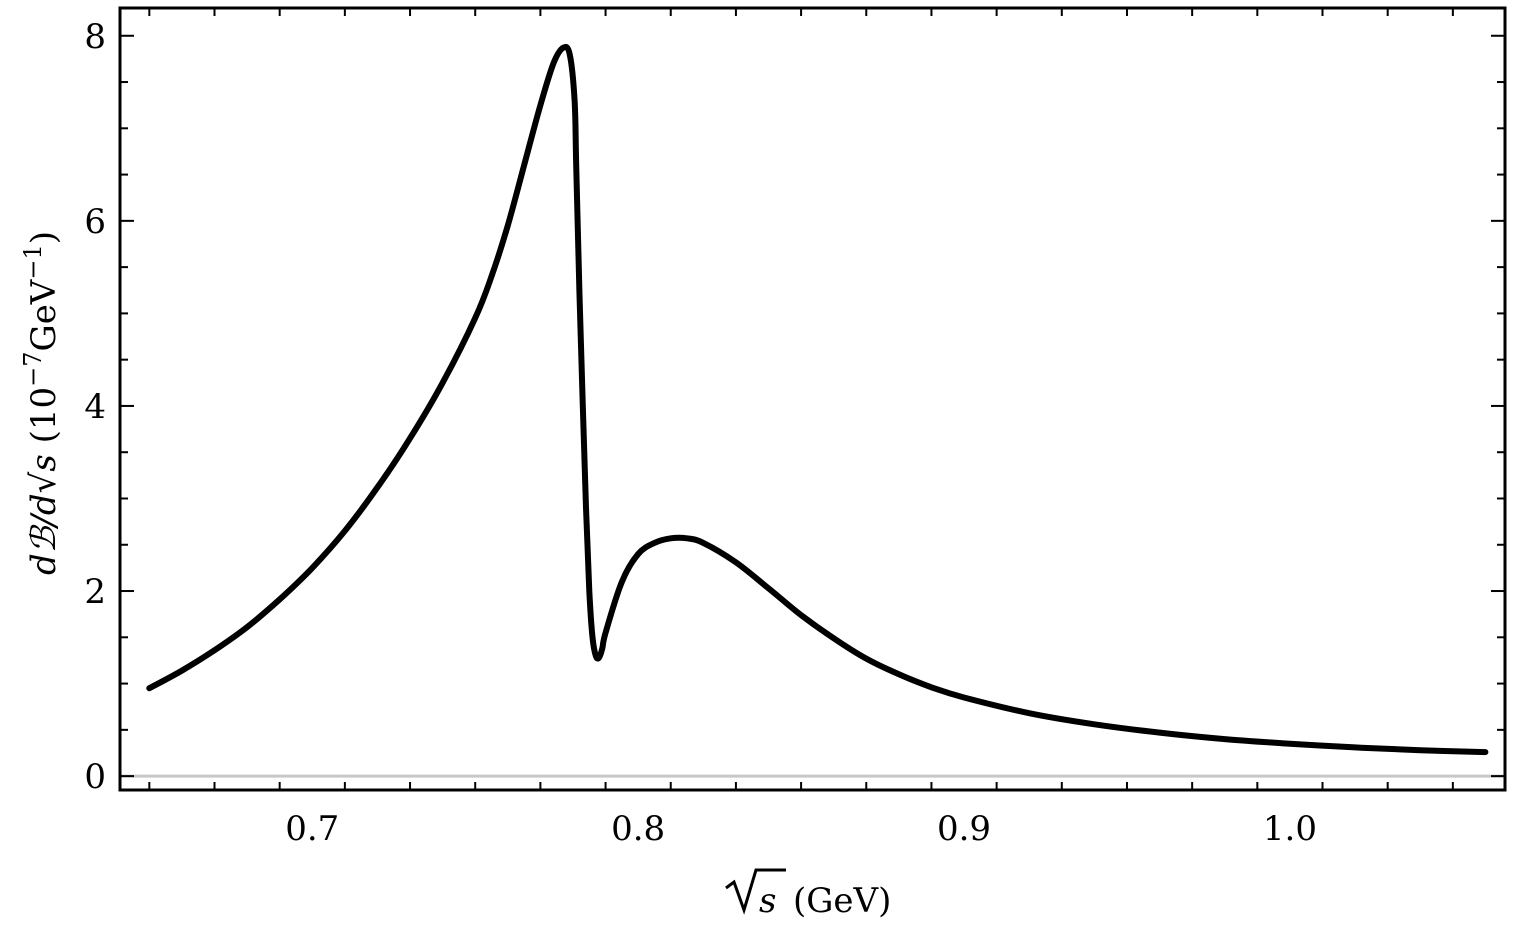 The width and height of the screenshot is (1514, 925). I want to click on x-tick-label: 0.7, so click(312, 829).